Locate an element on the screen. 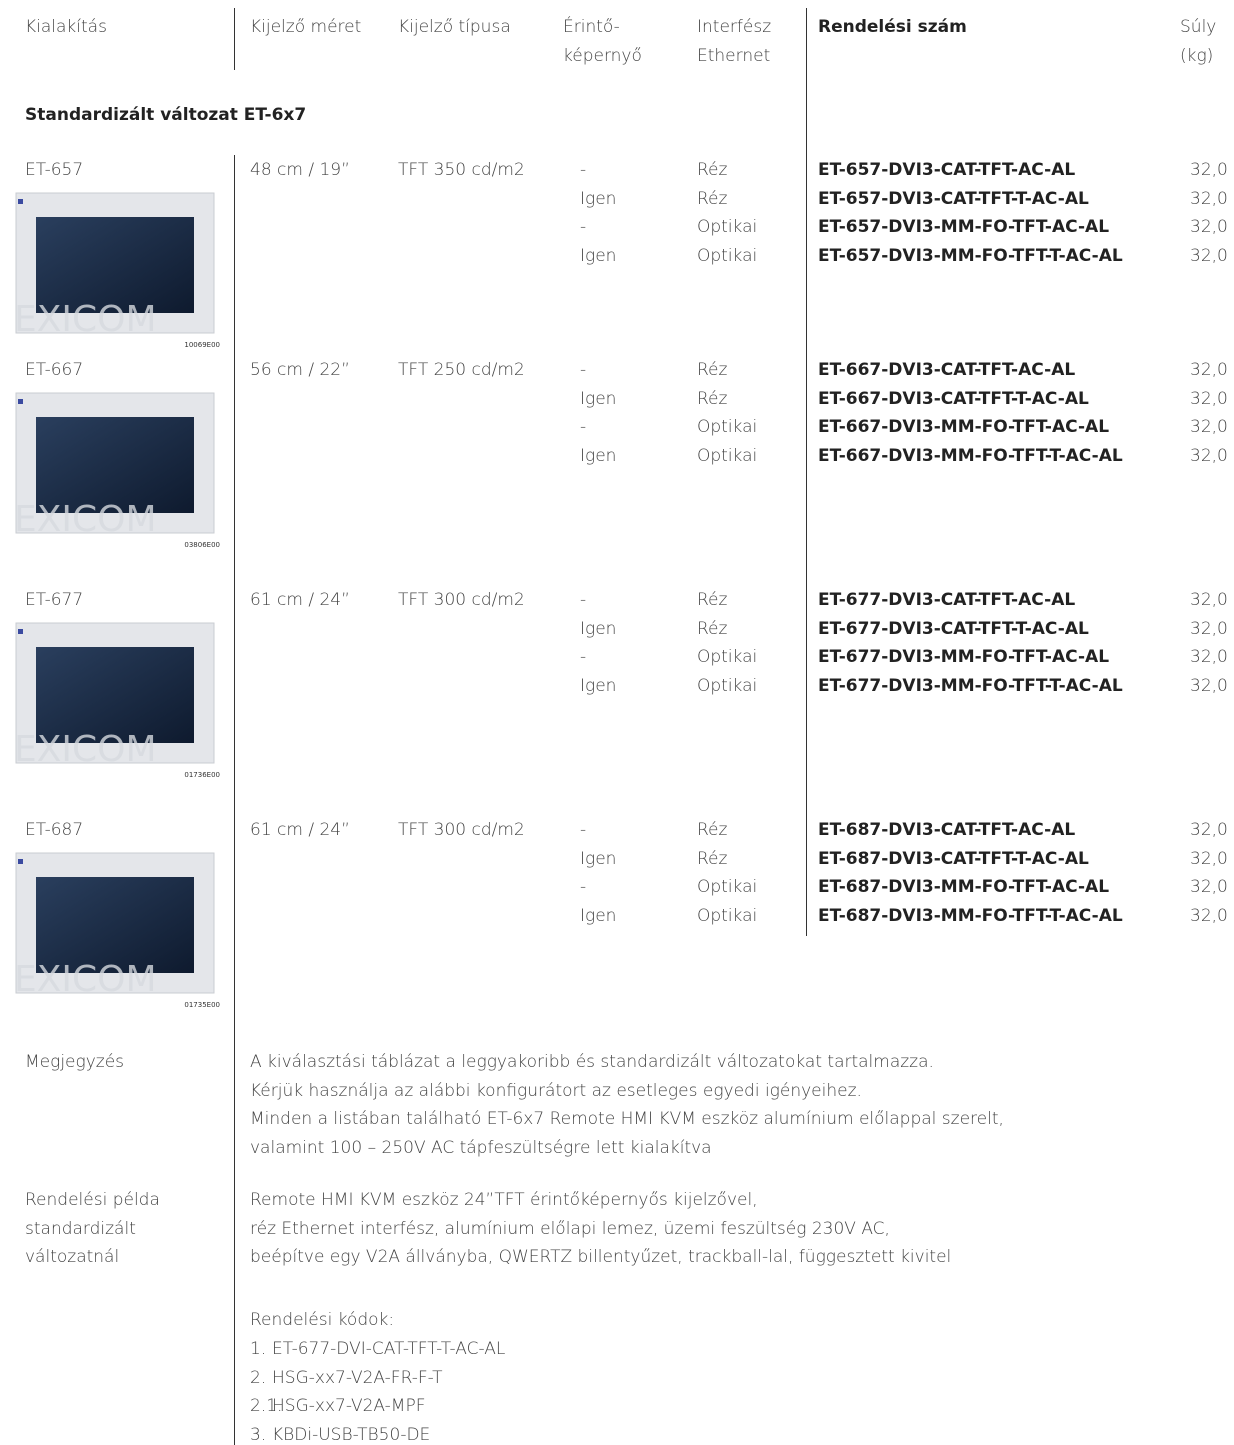  column-header: képernyő is located at coordinates (602, 56).